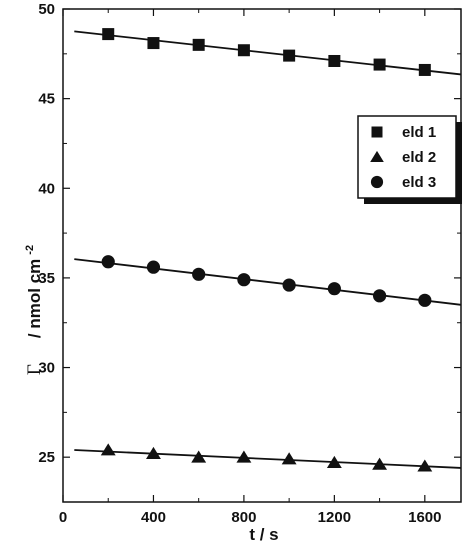 The image size is (474, 548). I want to click on y-axis-symbol: Γ, so click(34, 369).